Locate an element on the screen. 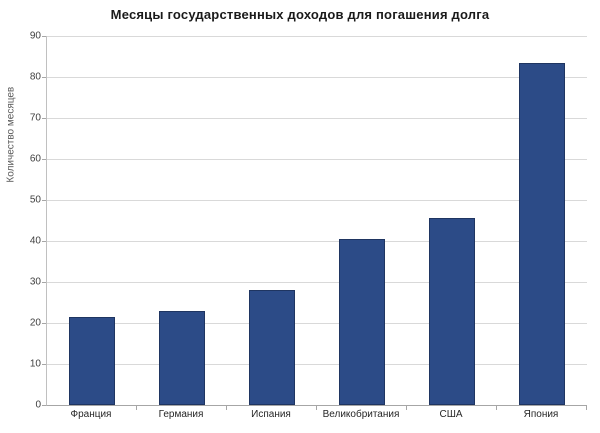 The height and width of the screenshot is (433, 600). bar-Япония is located at coordinates (542, 233).